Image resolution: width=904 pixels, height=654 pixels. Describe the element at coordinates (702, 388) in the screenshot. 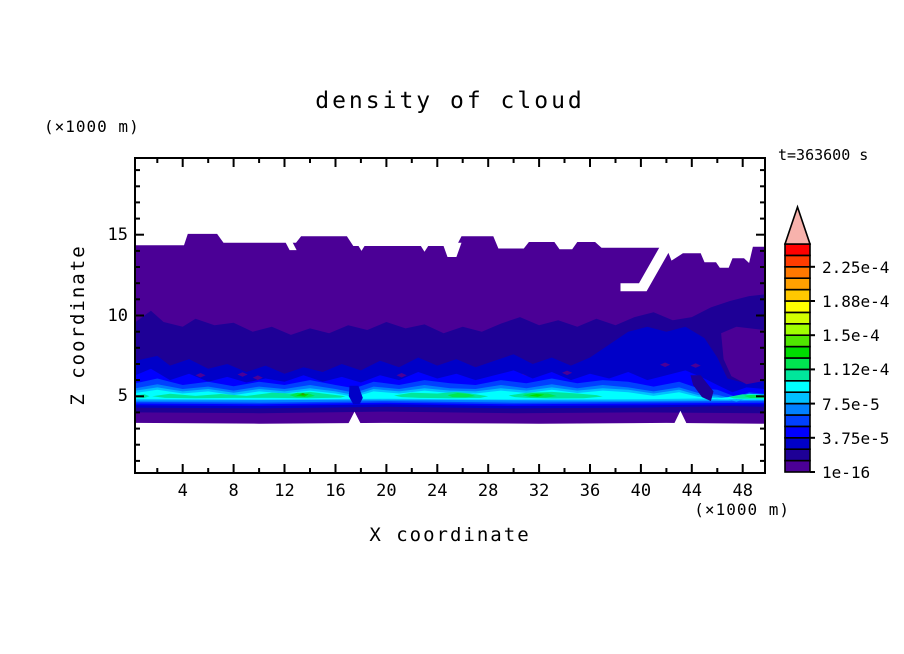

I see `region-indigo-wedge` at that location.